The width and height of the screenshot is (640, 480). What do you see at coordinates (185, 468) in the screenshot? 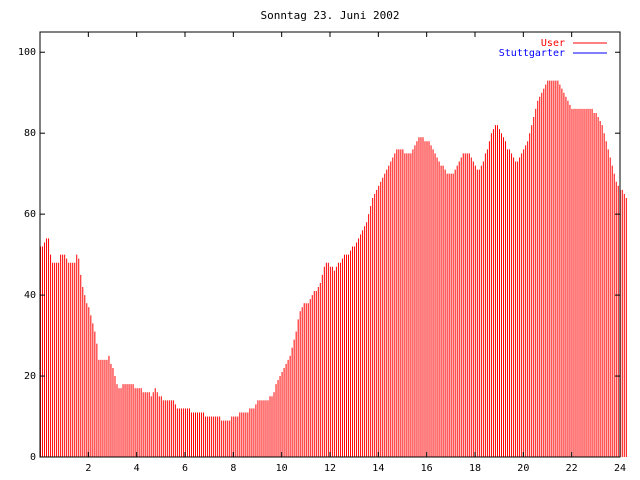
I see `x-tick-label-6: 6` at bounding box center [185, 468].